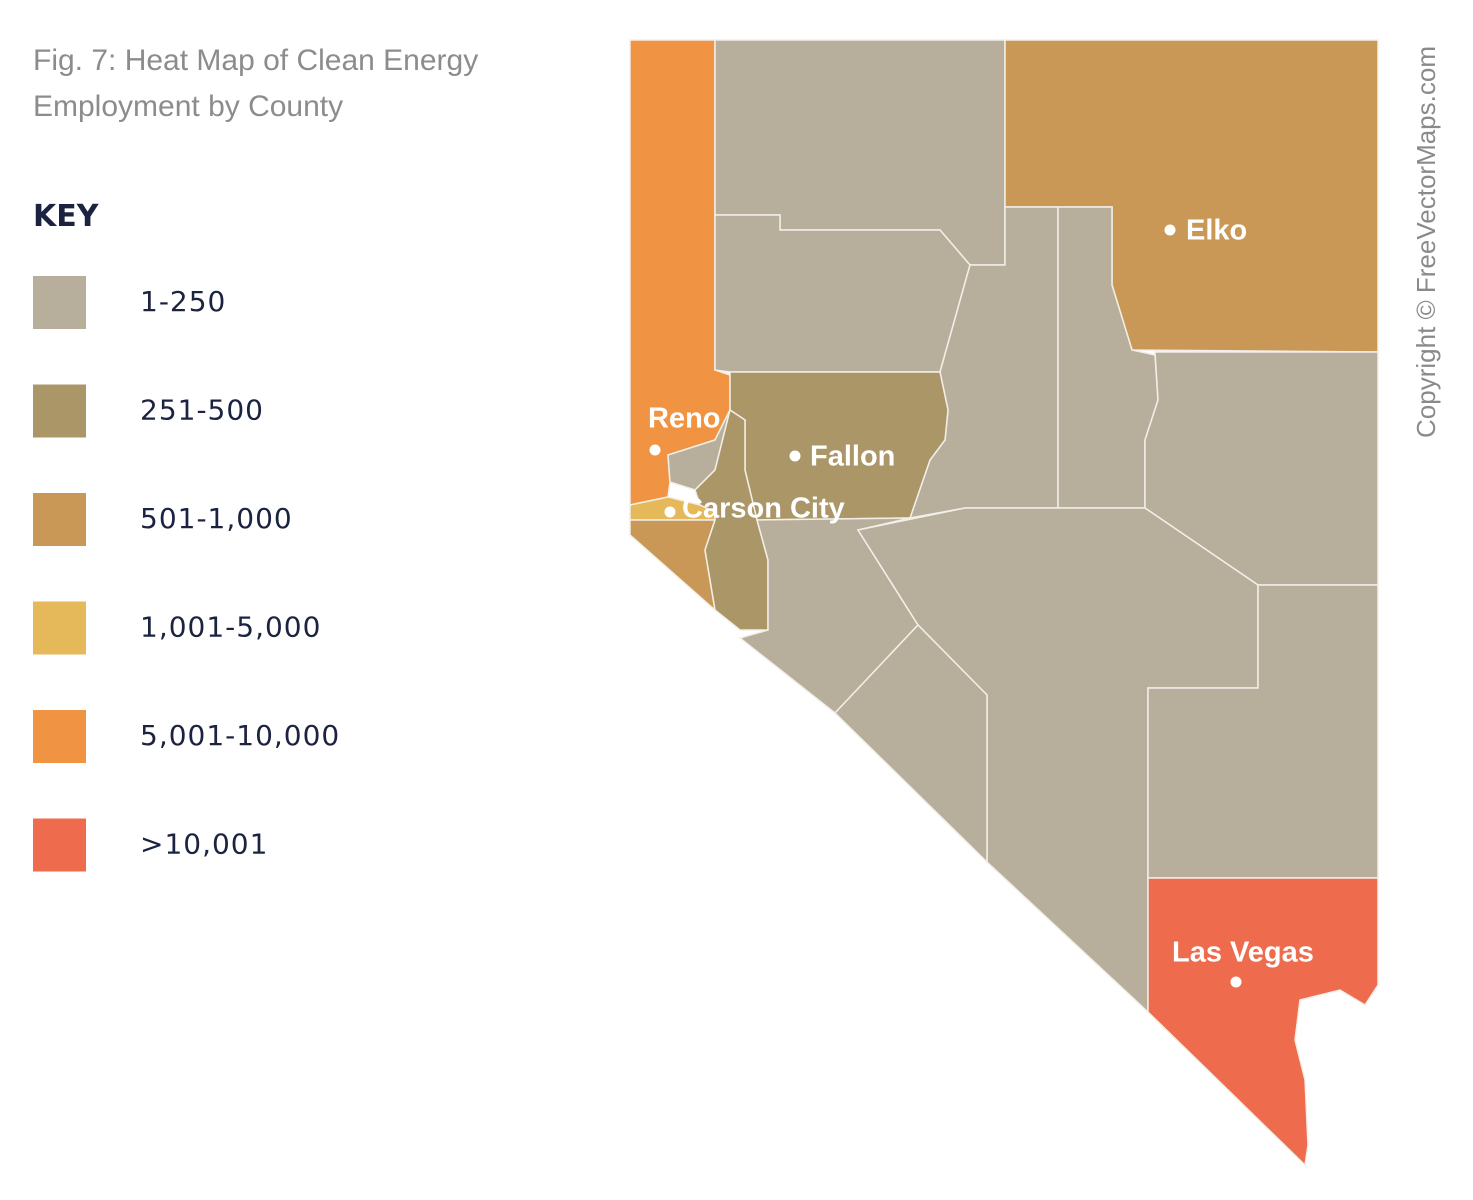 This screenshot has width=1473, height=1200. What do you see at coordinates (1243, 953) in the screenshot?
I see `city-label: Las Vegas` at bounding box center [1243, 953].